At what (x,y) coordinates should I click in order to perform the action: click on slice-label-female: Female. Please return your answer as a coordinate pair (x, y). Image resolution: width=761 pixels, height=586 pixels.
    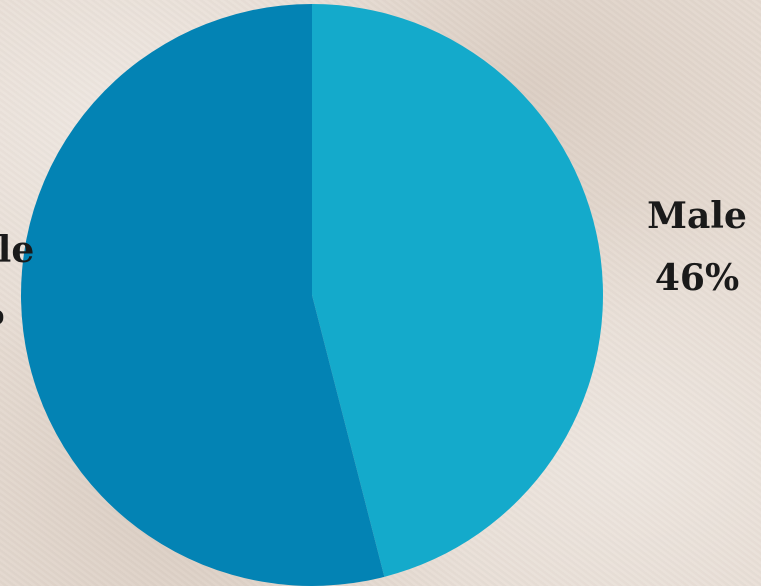
    Looking at the image, I should click on (17, 250).